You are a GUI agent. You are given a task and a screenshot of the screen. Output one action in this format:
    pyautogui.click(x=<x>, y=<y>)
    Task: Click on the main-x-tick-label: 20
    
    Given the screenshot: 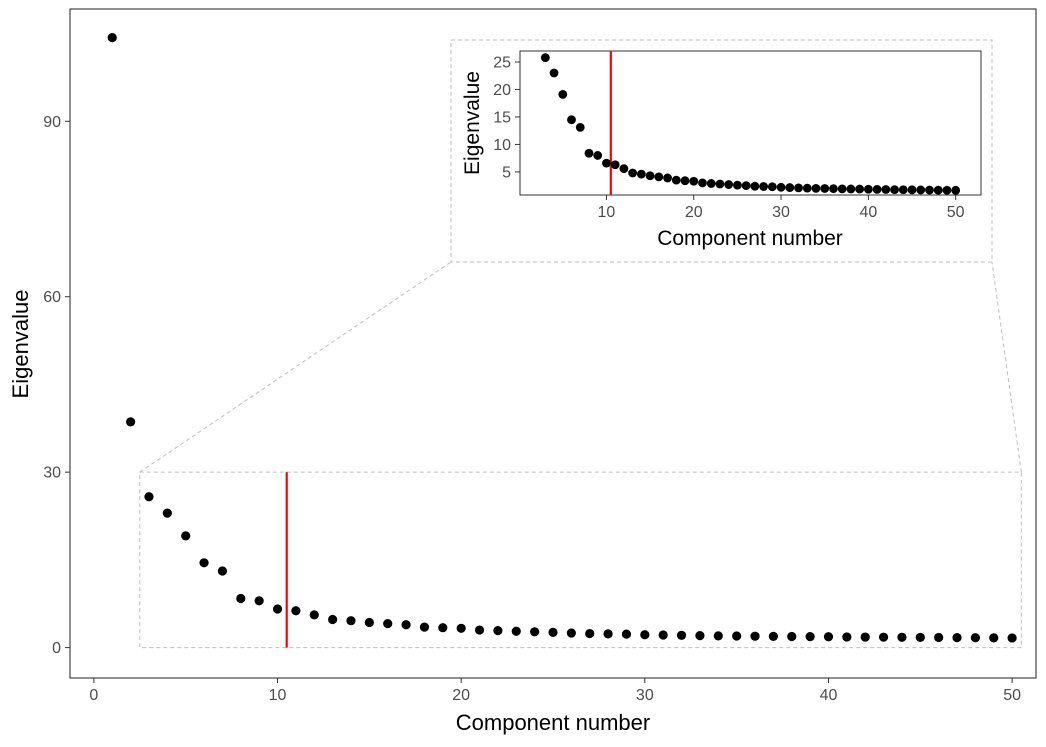 What is the action you would take?
    pyautogui.click(x=461, y=695)
    